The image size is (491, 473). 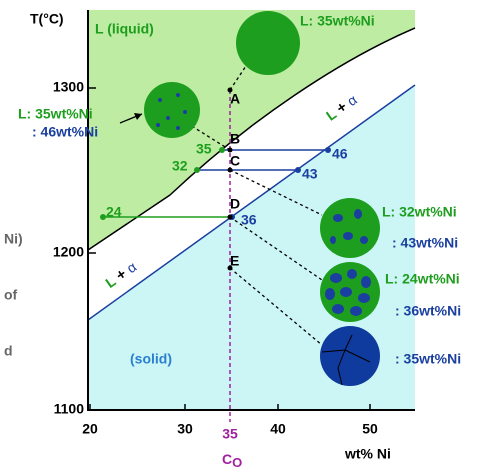 I want to click on y-tick-label: 1100, so click(x=69, y=409).